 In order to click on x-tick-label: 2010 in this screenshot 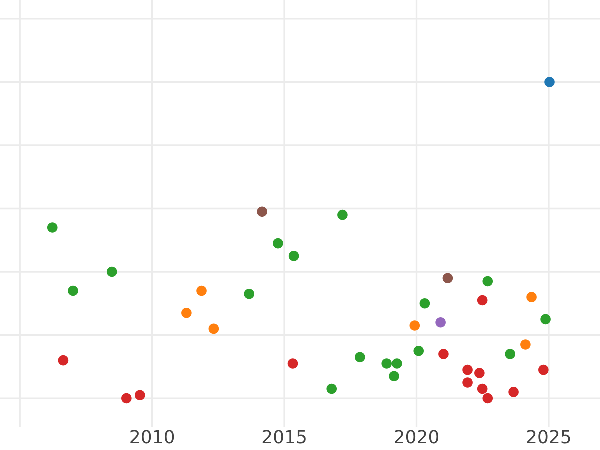, I will do `click(152, 437)`.